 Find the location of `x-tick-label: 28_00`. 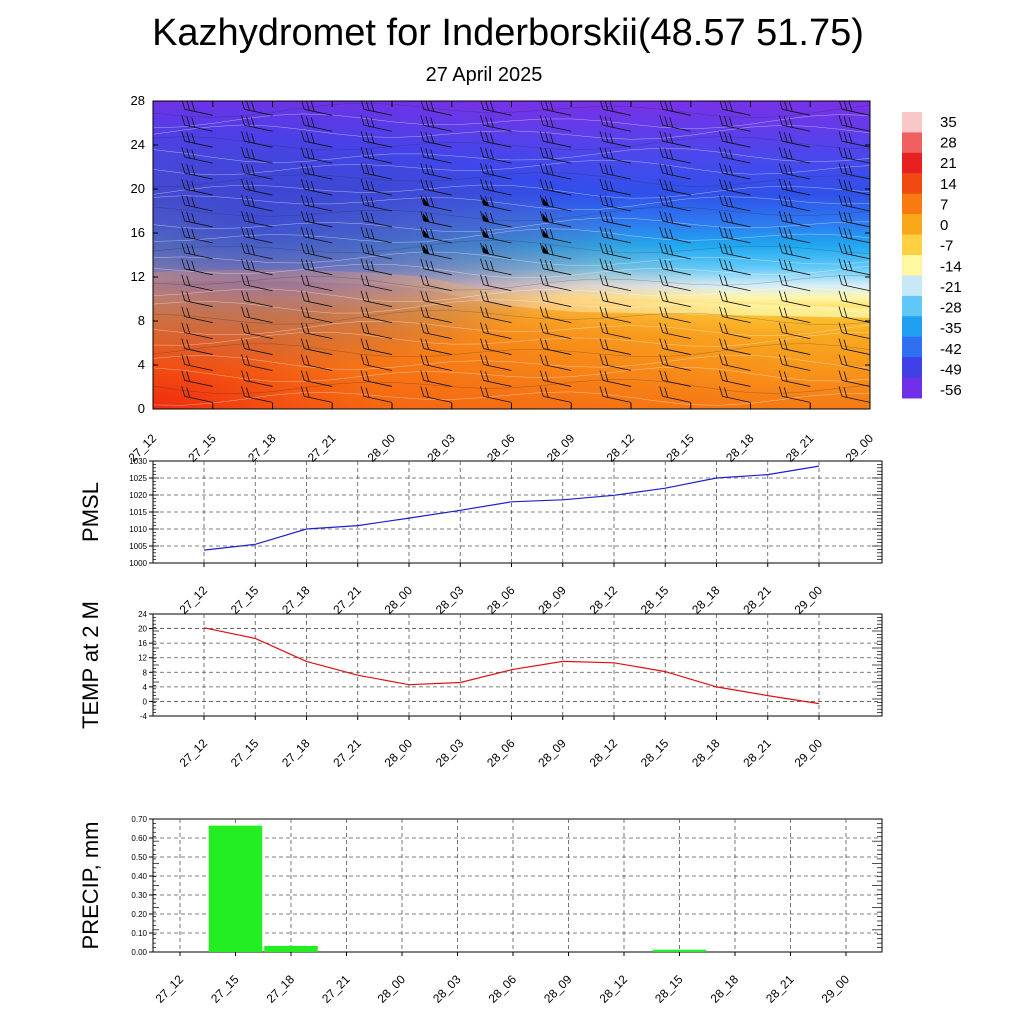

x-tick-label: 28_00 is located at coordinates (399, 600).